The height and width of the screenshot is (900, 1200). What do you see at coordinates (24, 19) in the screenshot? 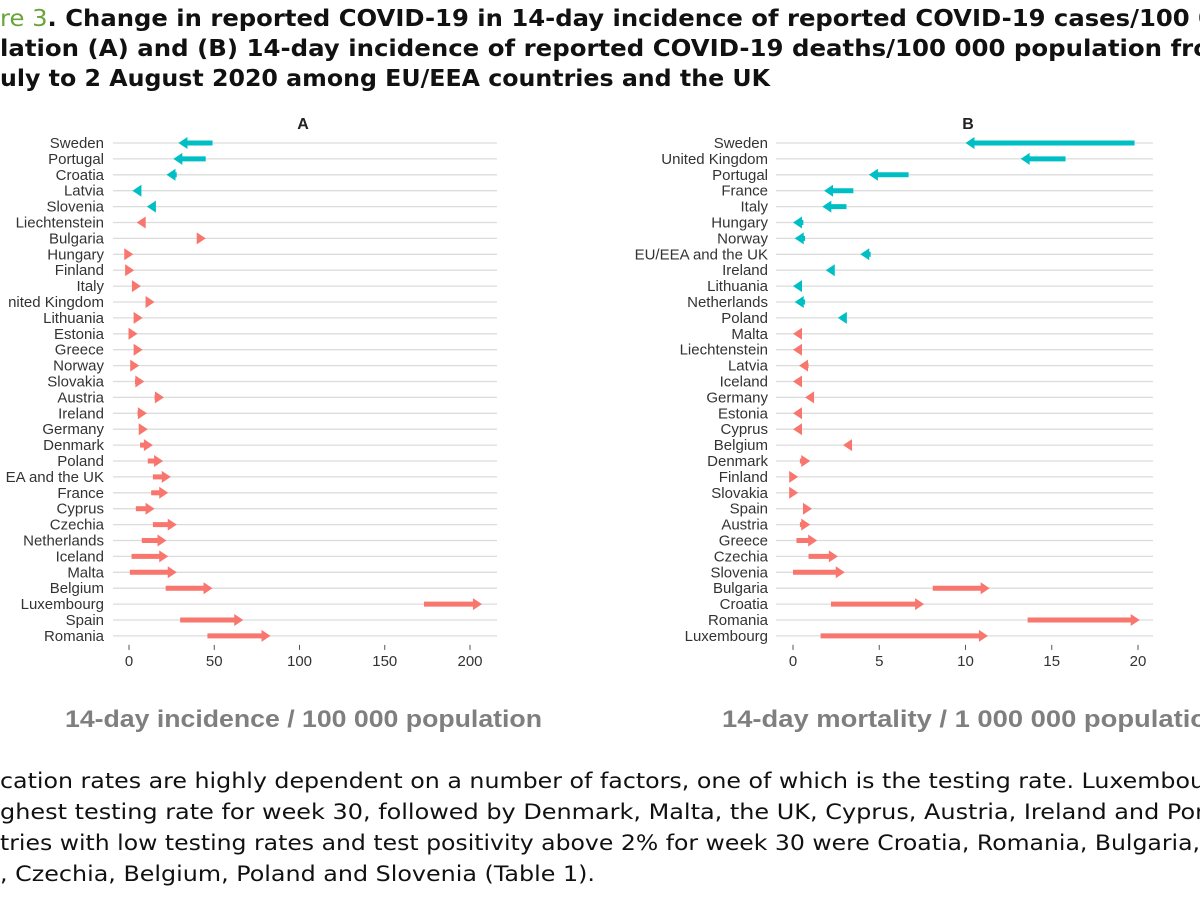
I see `figure-label: re 3` at bounding box center [24, 19].